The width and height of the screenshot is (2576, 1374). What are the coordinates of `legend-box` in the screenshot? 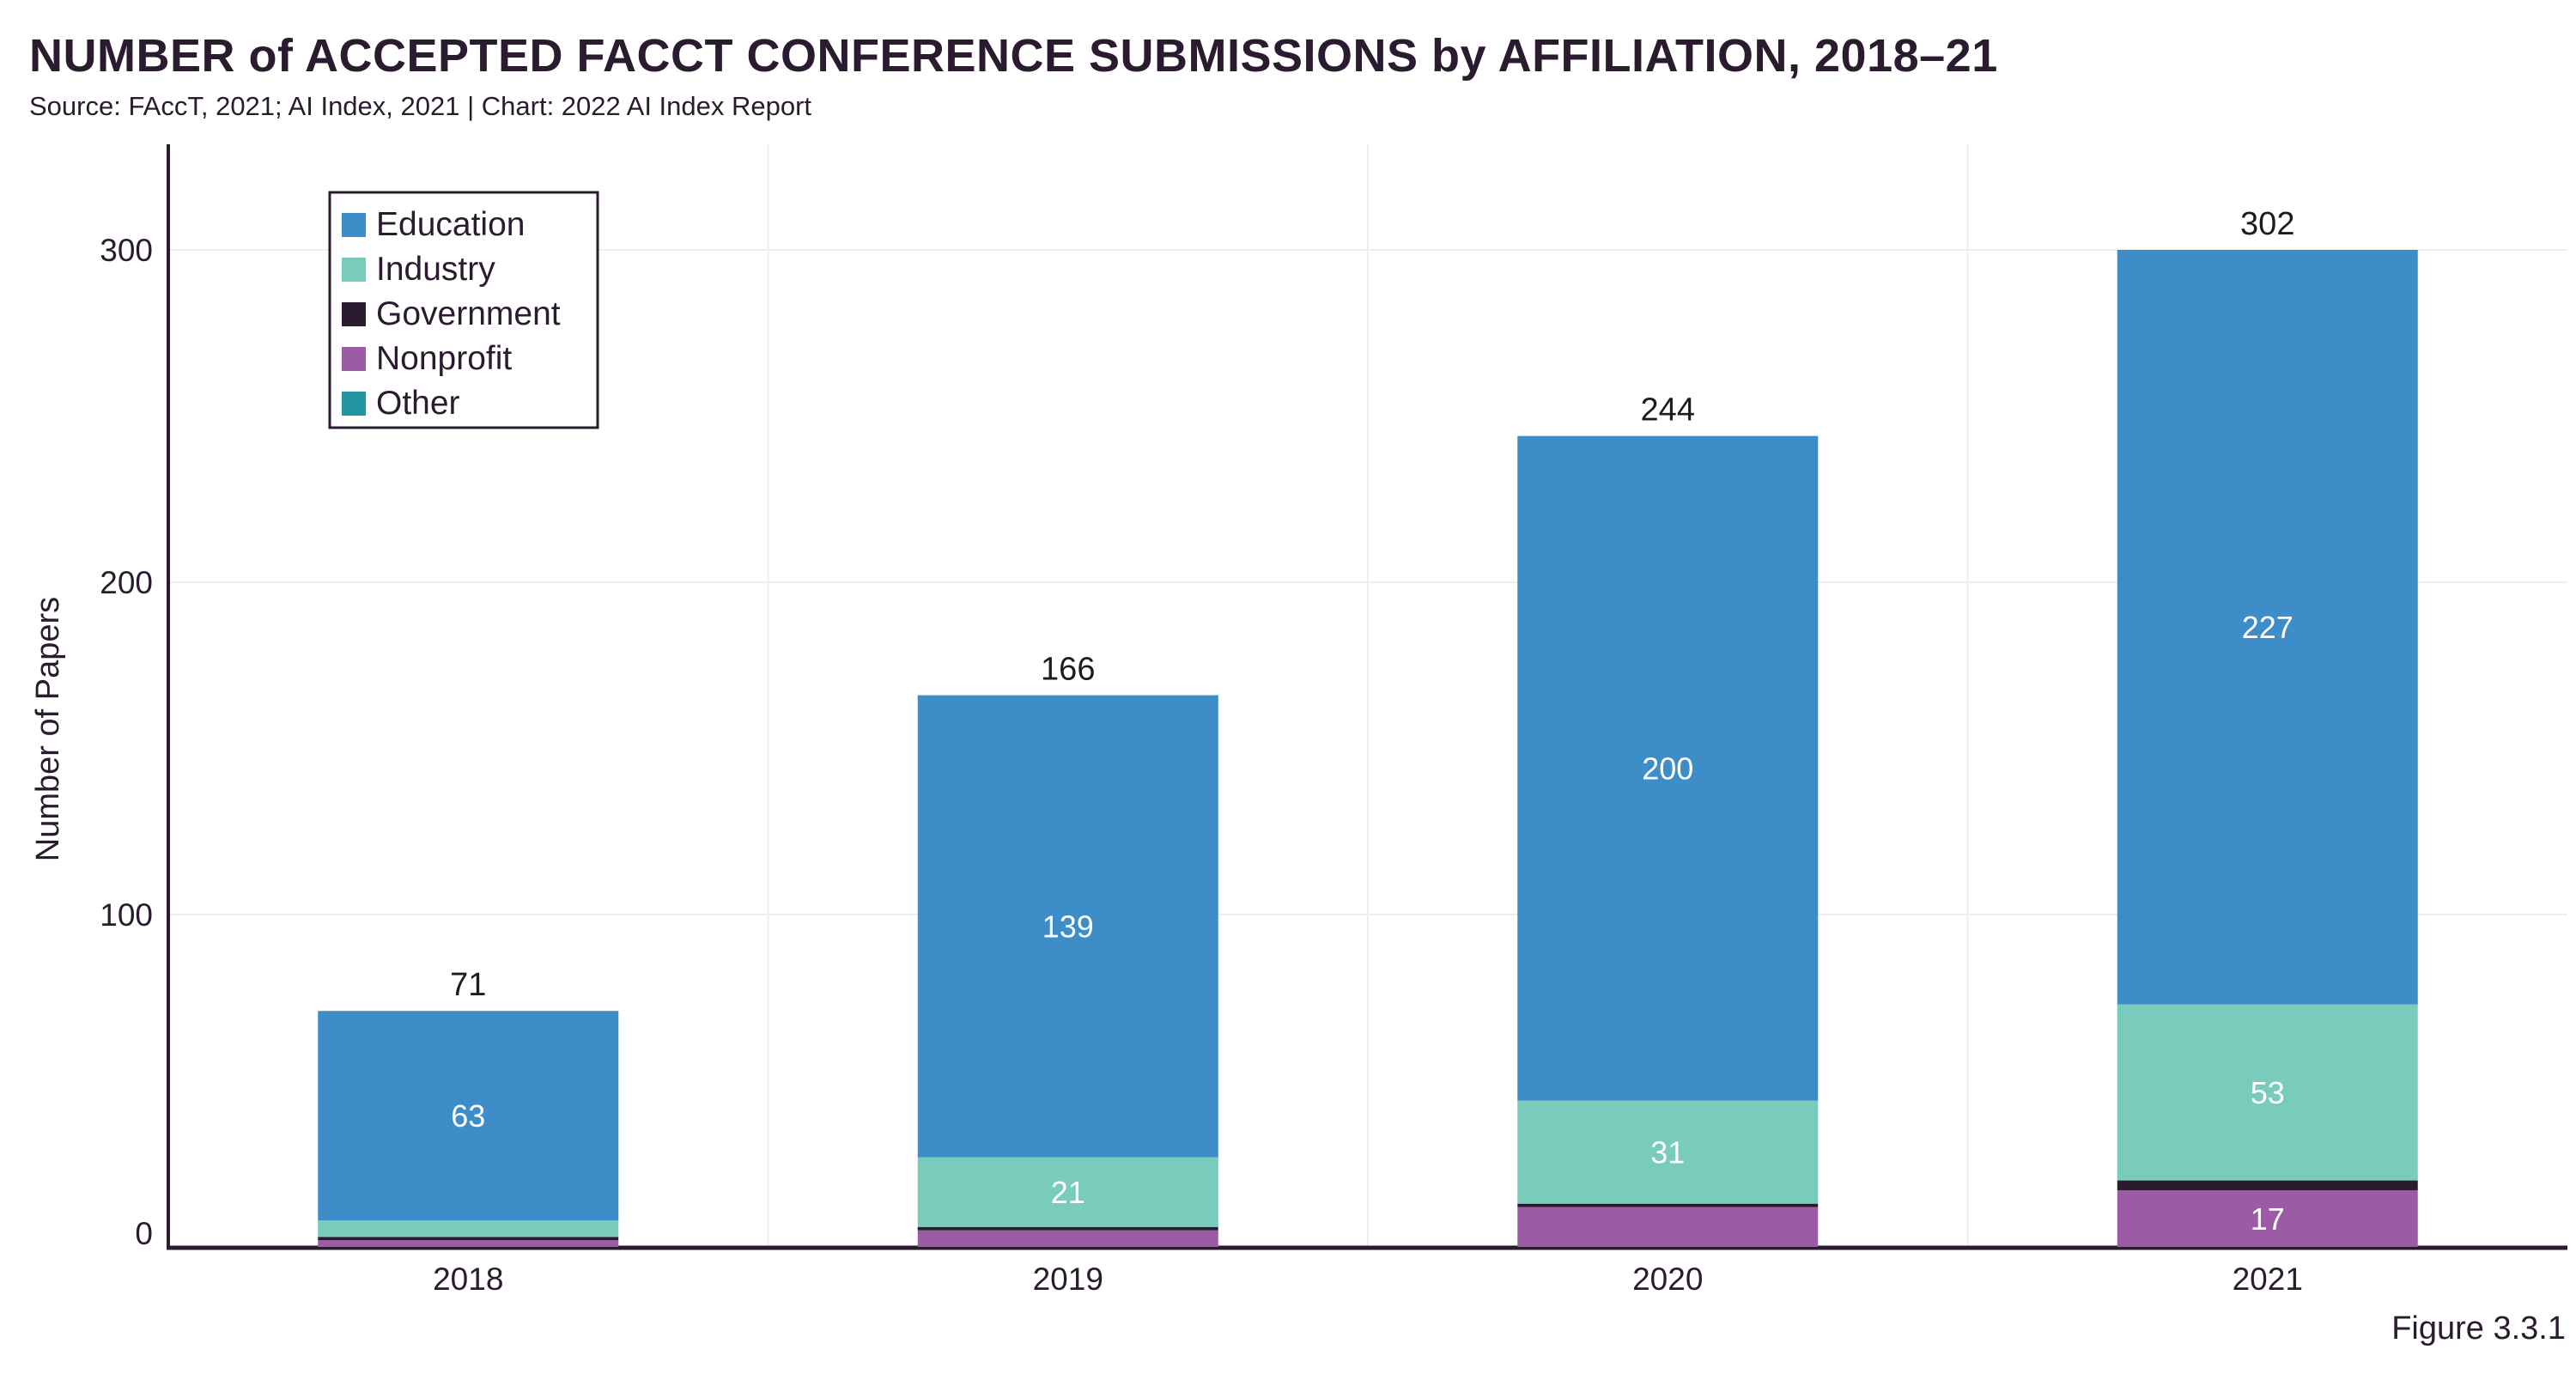 It's located at (463, 310).